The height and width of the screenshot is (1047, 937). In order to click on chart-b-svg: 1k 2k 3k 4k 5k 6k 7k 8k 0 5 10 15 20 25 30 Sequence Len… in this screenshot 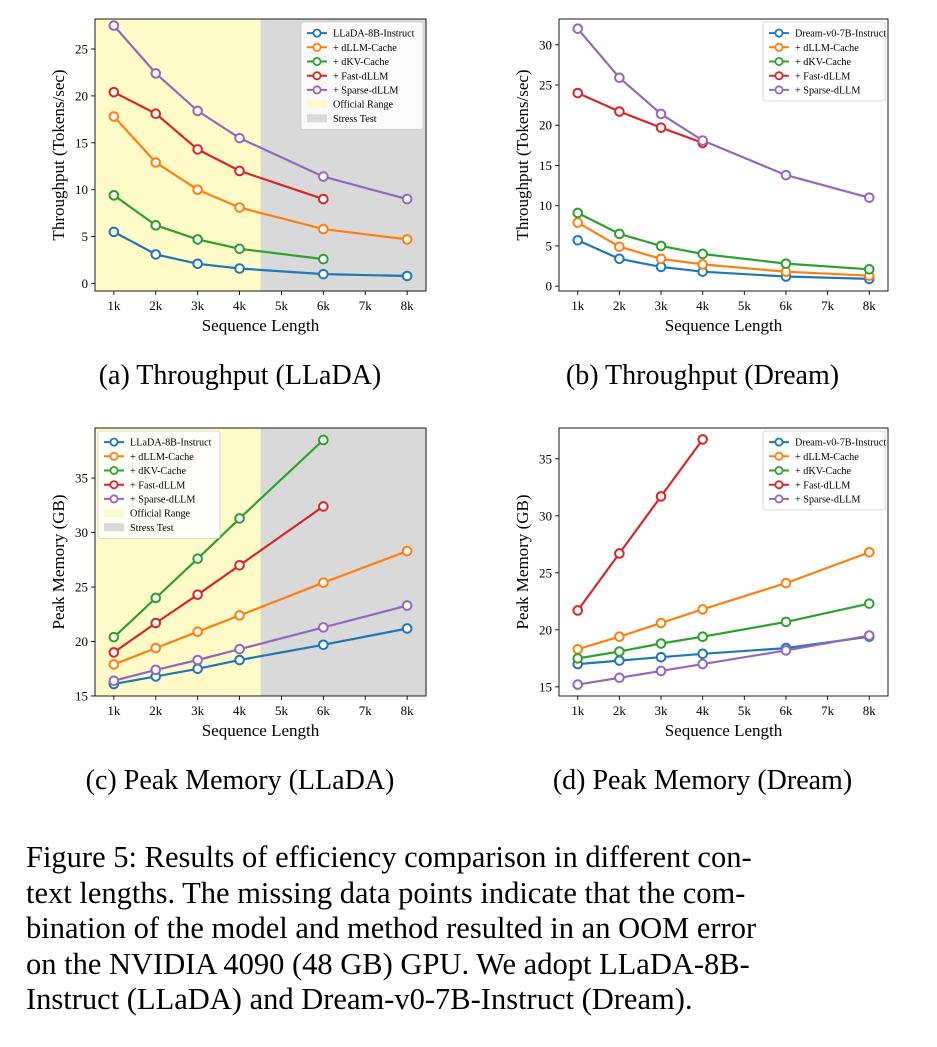, I will do `click(701, 176)`.